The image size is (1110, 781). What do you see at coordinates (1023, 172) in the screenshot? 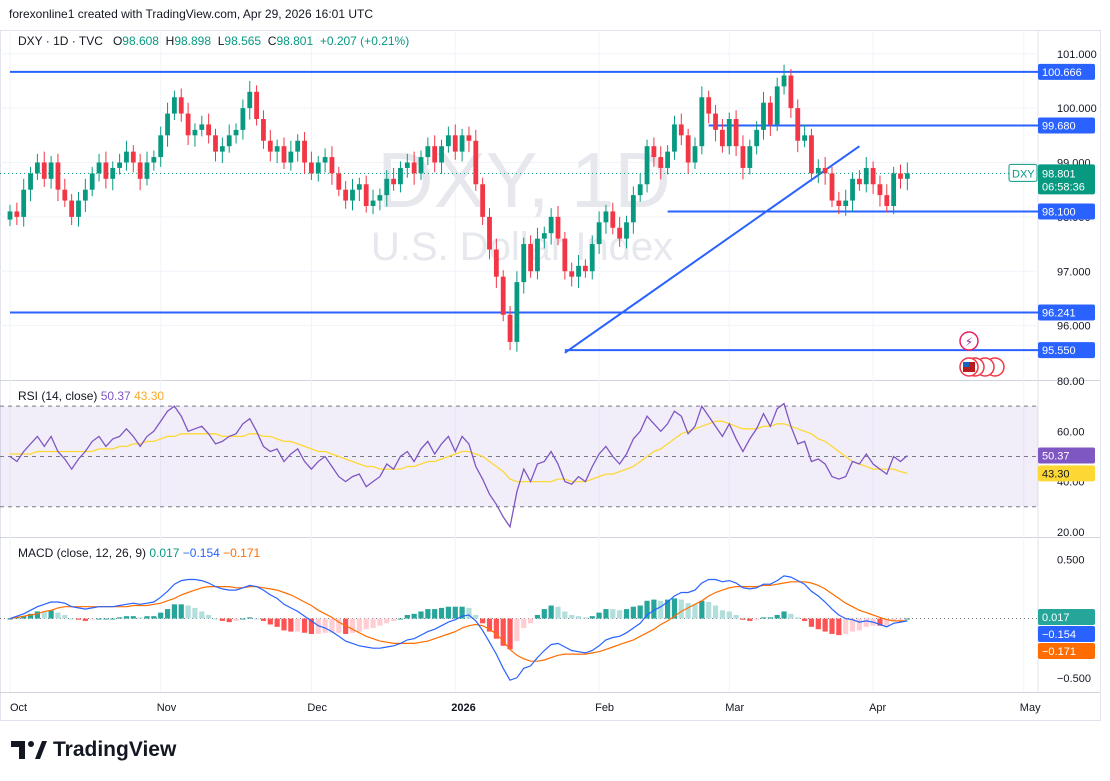
I see `symbol-tag` at bounding box center [1023, 172].